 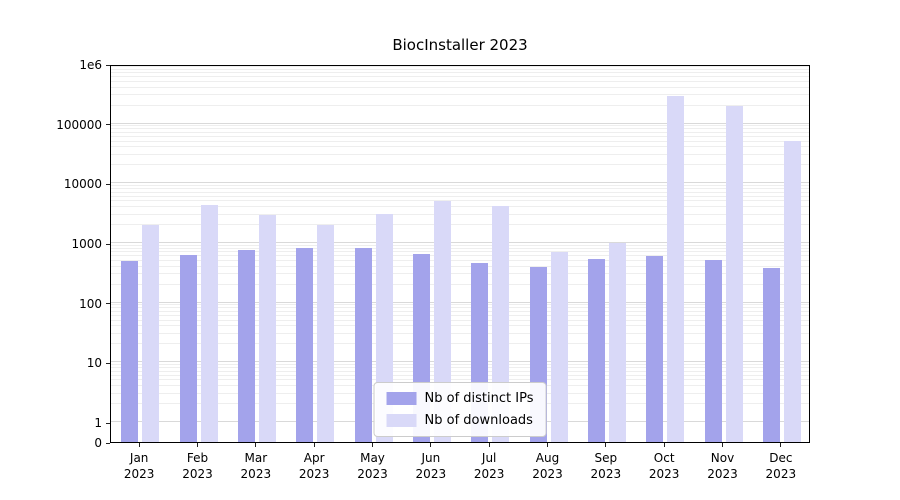 What do you see at coordinates (460, 409) in the screenshot?
I see `legend: Nb of distinct IPs Nb of downloads` at bounding box center [460, 409].